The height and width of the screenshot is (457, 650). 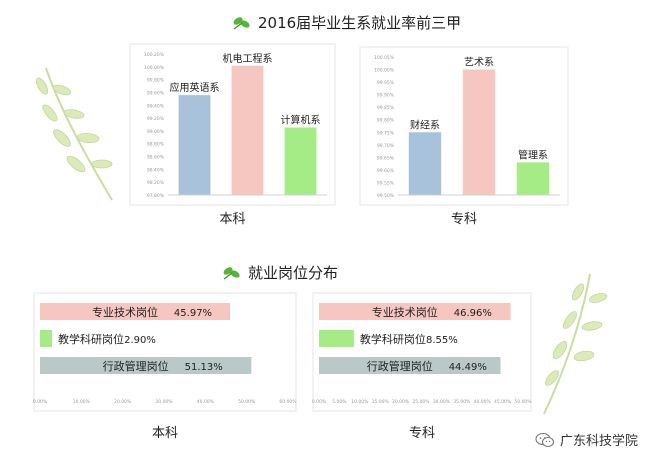 What do you see at coordinates (381, 402) in the screenshot?
I see `x-tick-label: 15.00%` at bounding box center [381, 402].